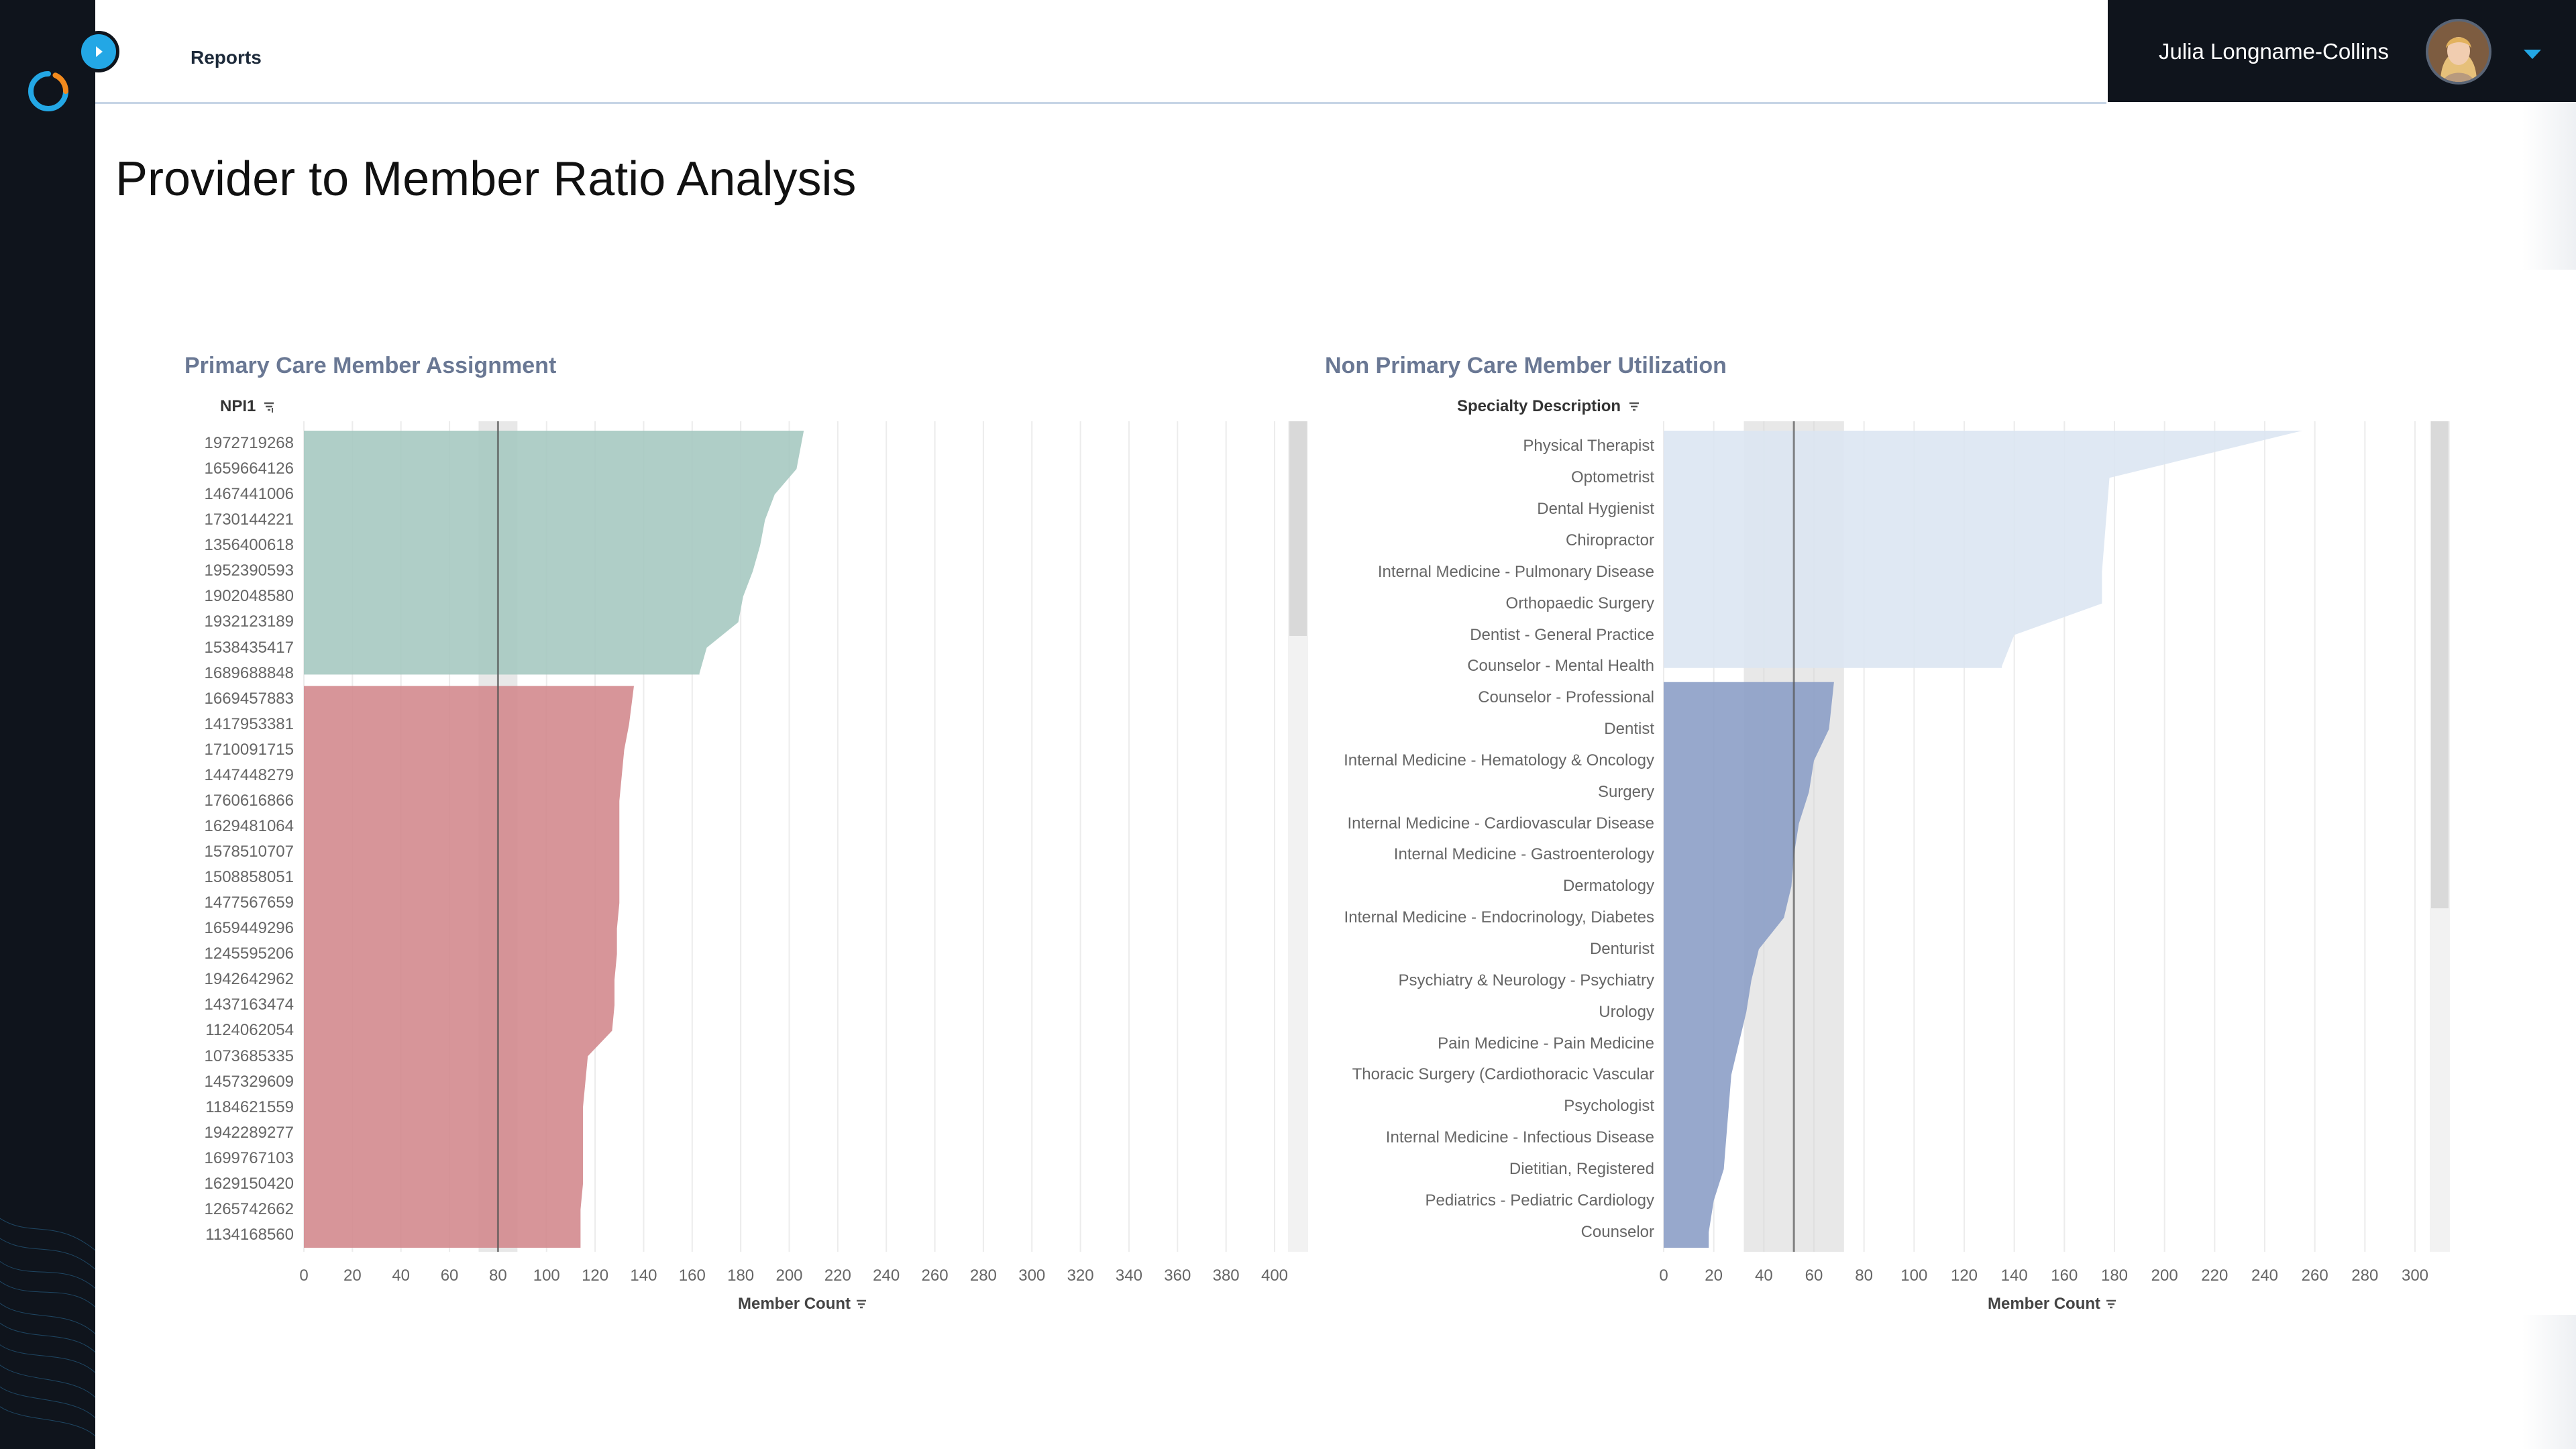 This screenshot has height=1449, width=2576. What do you see at coordinates (1539, 406) in the screenshot?
I see `column-header-label: Specialty Description` at bounding box center [1539, 406].